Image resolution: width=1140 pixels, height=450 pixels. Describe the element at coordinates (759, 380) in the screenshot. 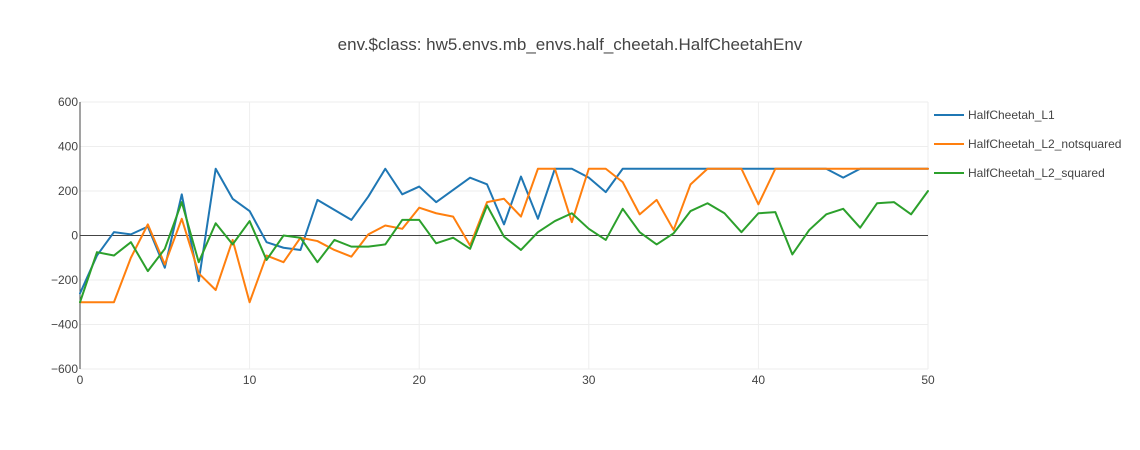

I see `x-tick-label: 40` at that location.